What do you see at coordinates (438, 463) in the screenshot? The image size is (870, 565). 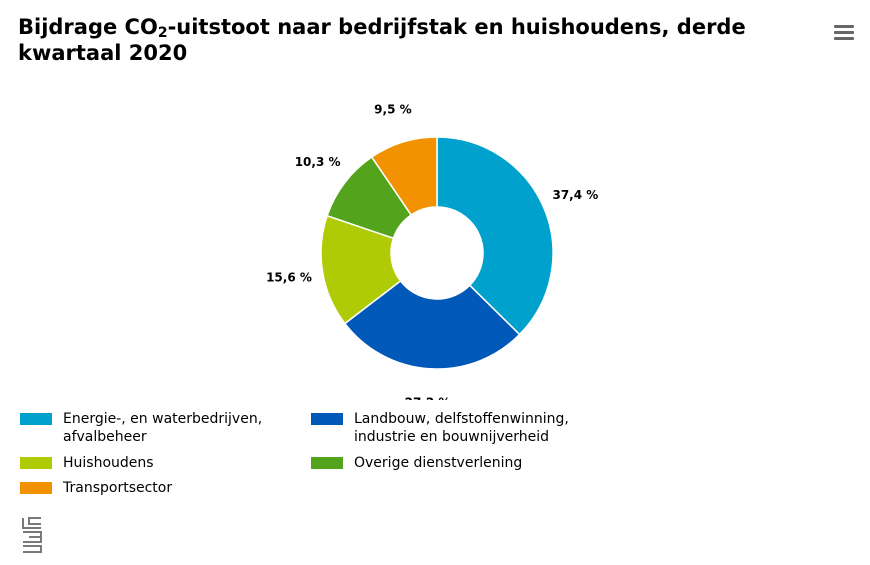 I see `legend-label: Overige dienstverlening` at bounding box center [438, 463].